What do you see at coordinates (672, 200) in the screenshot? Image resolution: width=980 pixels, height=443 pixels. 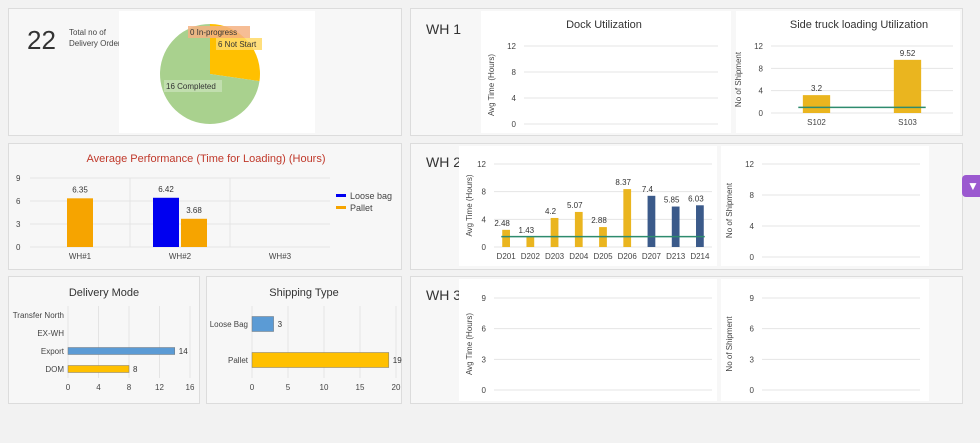 I see `data-label: 5.85` at bounding box center [672, 200].